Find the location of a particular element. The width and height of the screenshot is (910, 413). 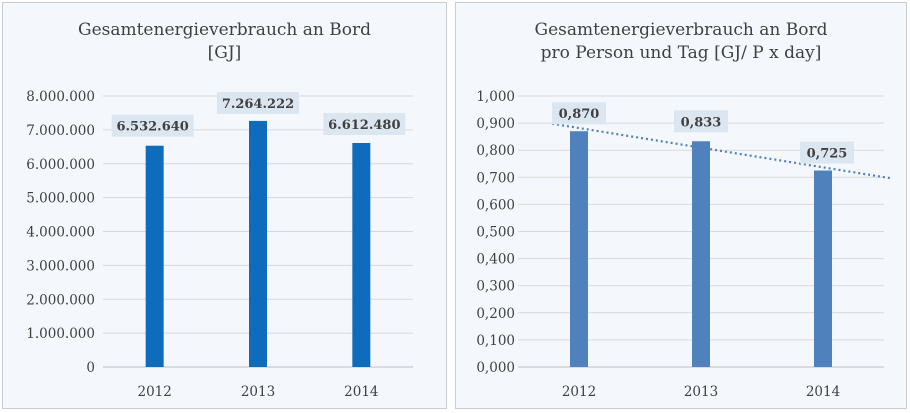

y-tick-label: 0 is located at coordinates (90, 368).